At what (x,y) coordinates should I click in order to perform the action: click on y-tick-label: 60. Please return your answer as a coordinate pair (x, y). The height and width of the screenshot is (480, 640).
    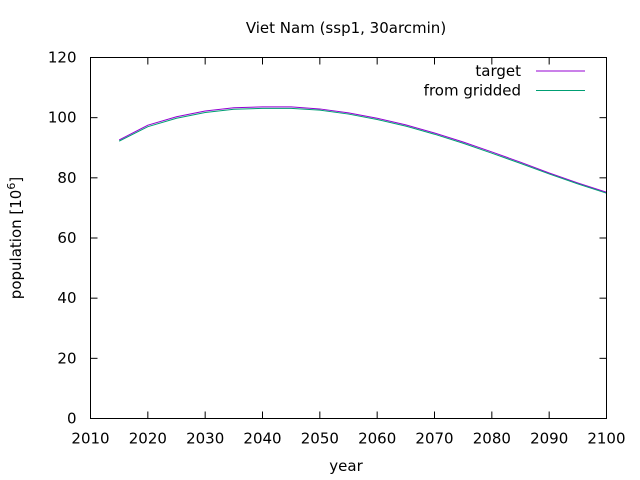
    Looking at the image, I should click on (66, 238).